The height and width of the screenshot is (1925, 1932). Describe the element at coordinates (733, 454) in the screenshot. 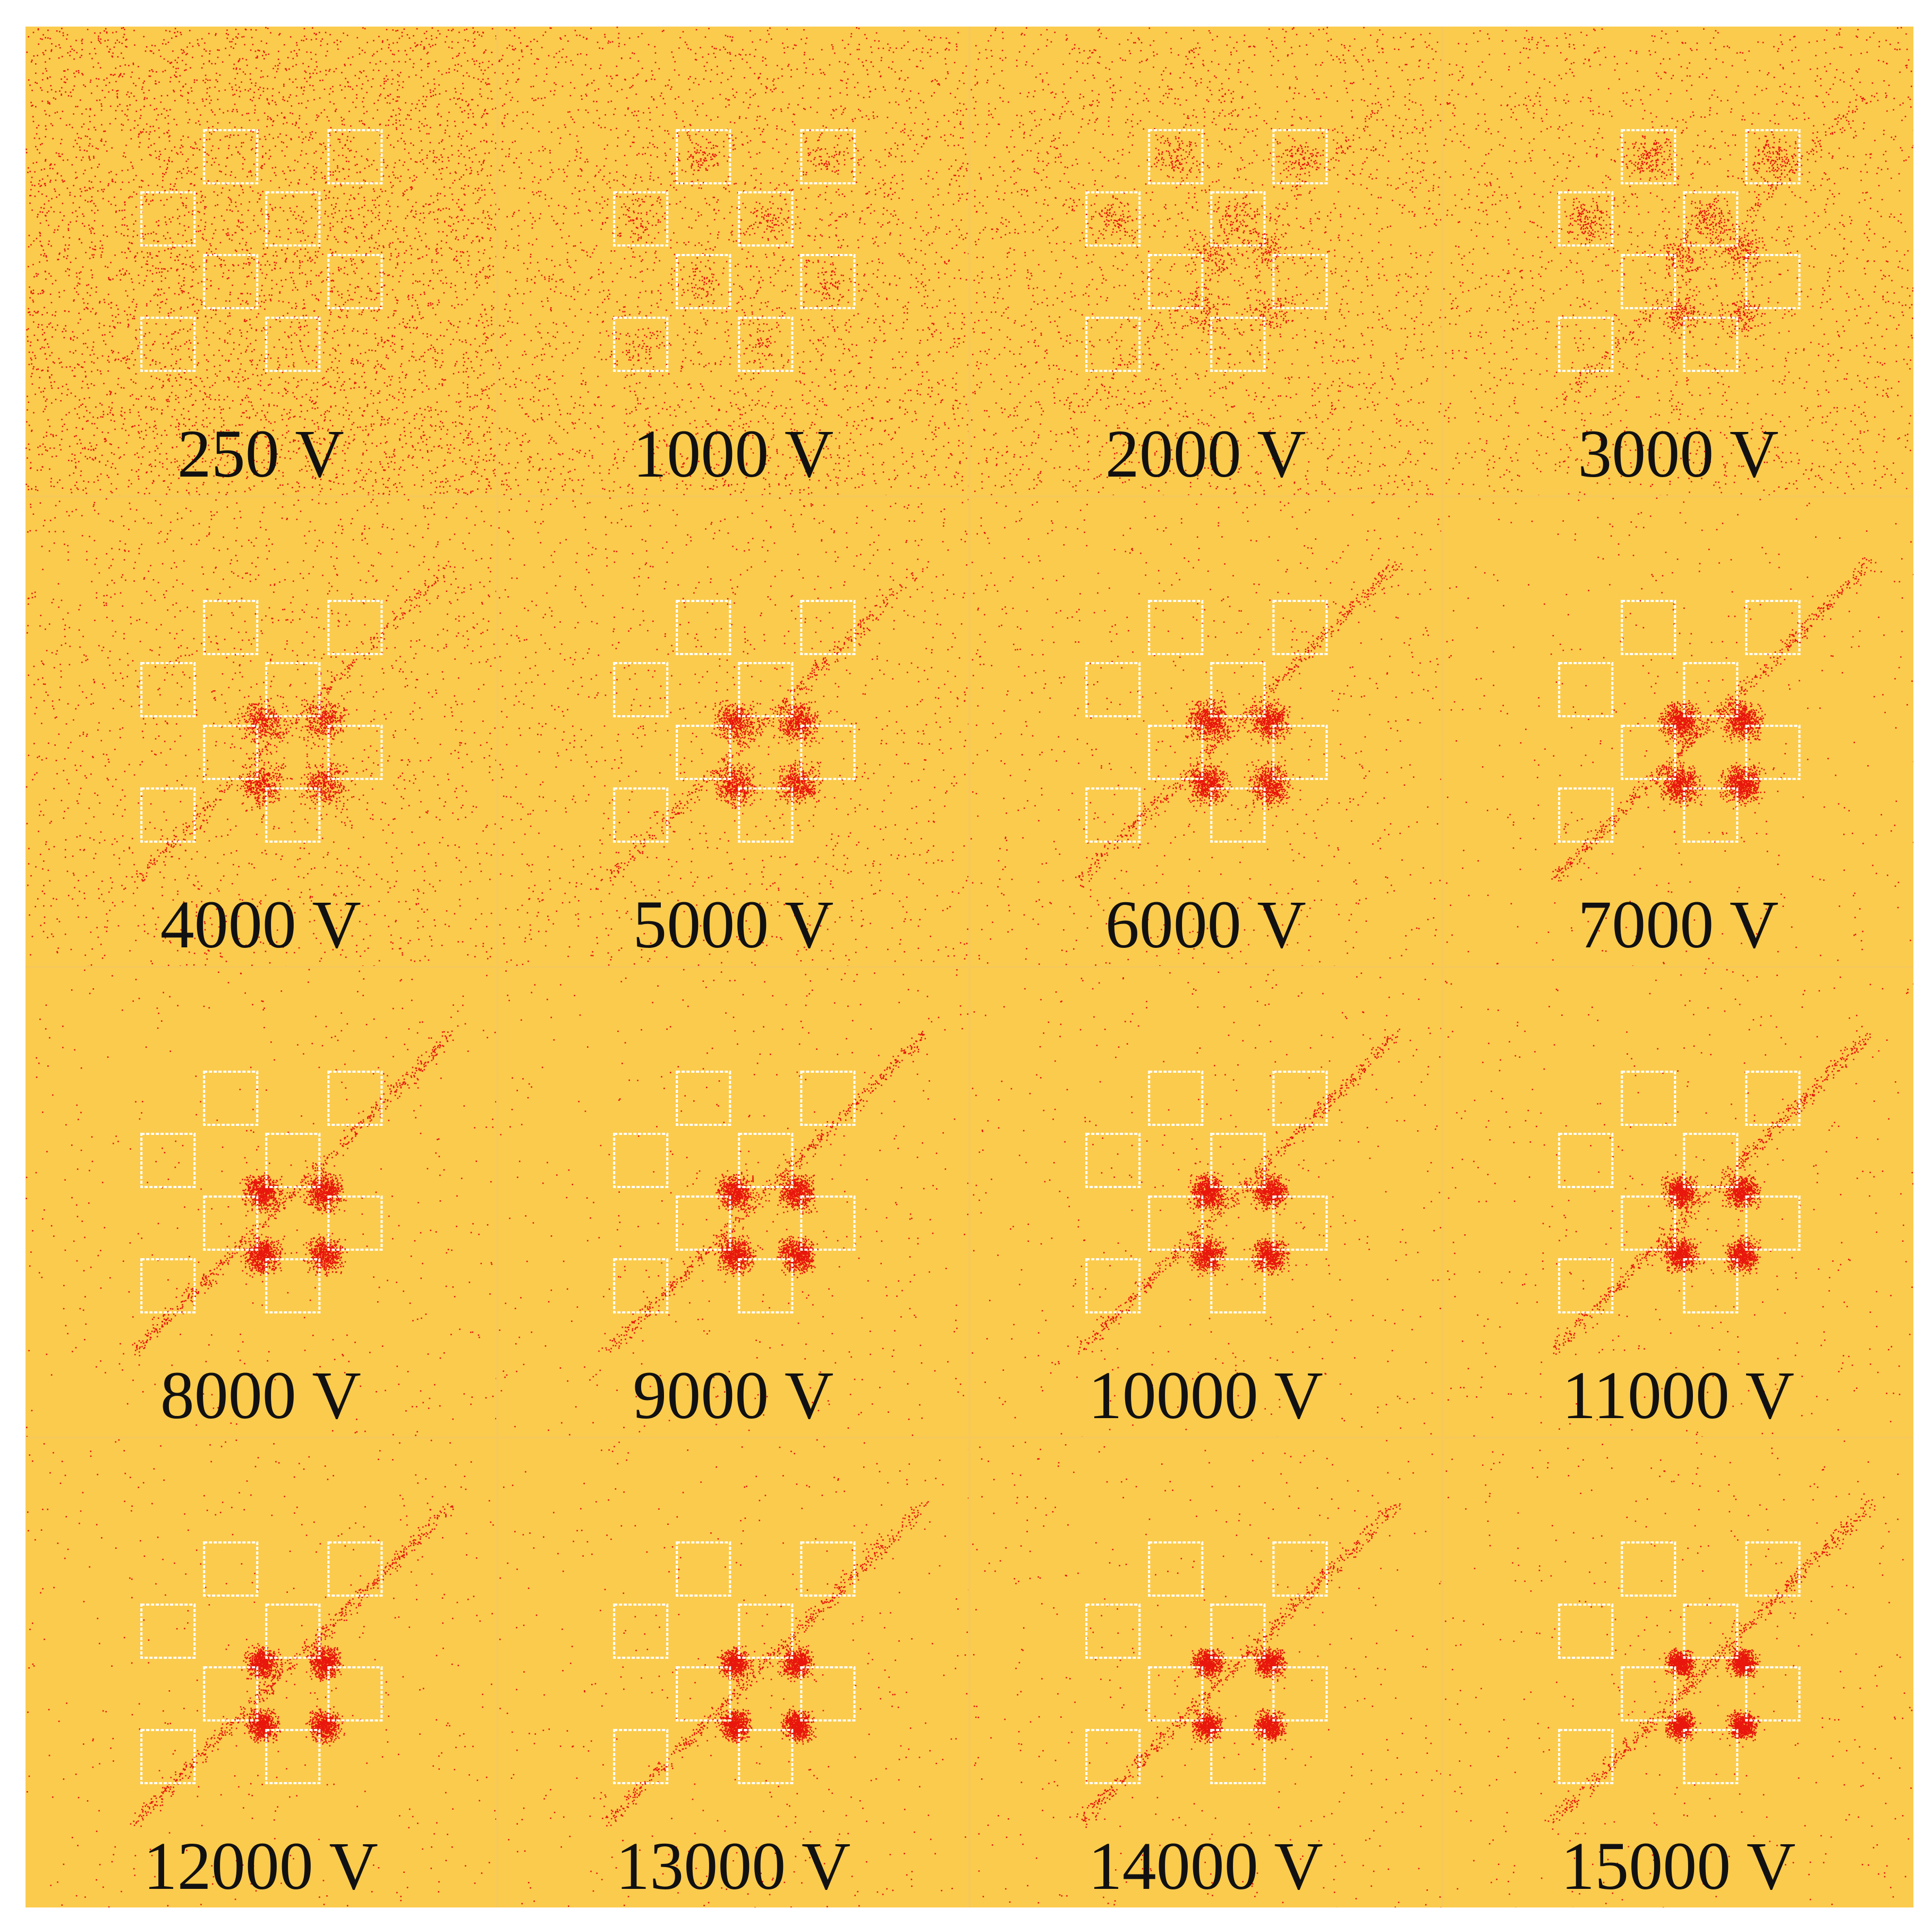

I see `voltage-label: 1000 V` at that location.